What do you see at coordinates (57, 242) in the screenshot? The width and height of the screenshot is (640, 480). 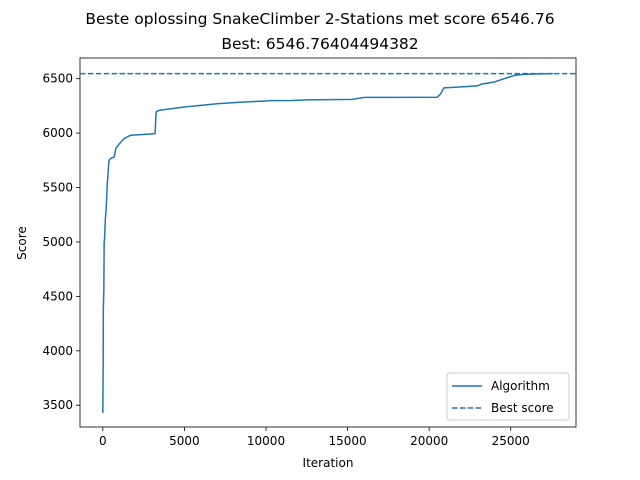 I see `y-tick-label: 5000` at bounding box center [57, 242].